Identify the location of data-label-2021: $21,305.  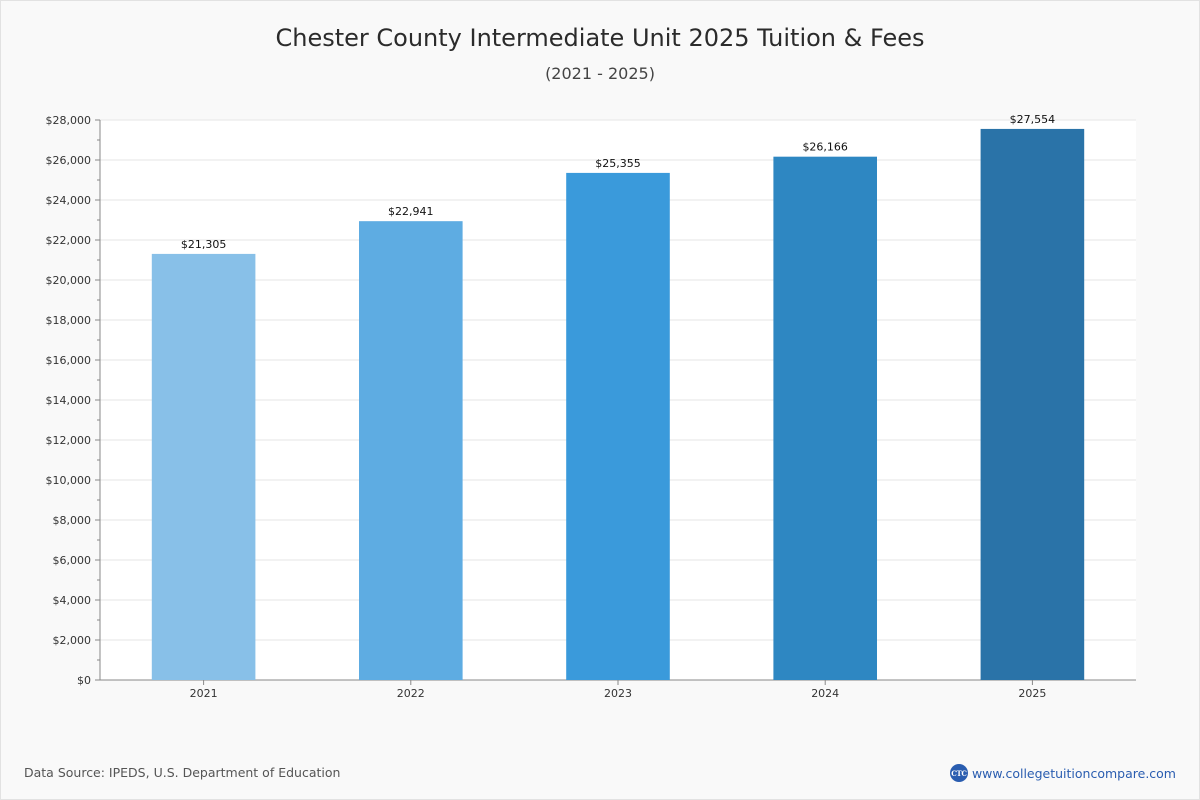
(204, 244).